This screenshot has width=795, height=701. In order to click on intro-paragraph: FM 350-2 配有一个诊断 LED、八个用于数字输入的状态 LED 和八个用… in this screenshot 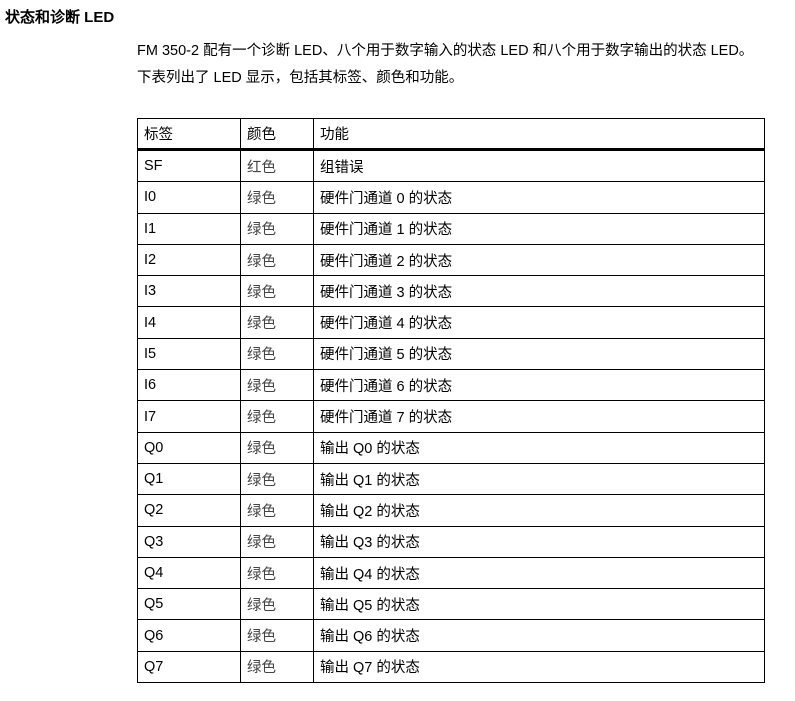, I will do `click(445, 64)`.